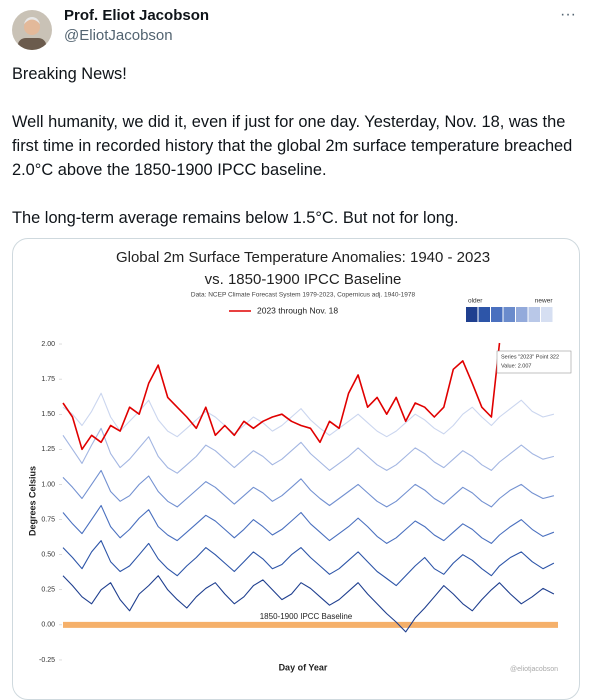 The height and width of the screenshot is (700, 602). Describe the element at coordinates (530, 357) in the screenshot. I see `tooltip-title: Series "2023" Point 322` at that location.